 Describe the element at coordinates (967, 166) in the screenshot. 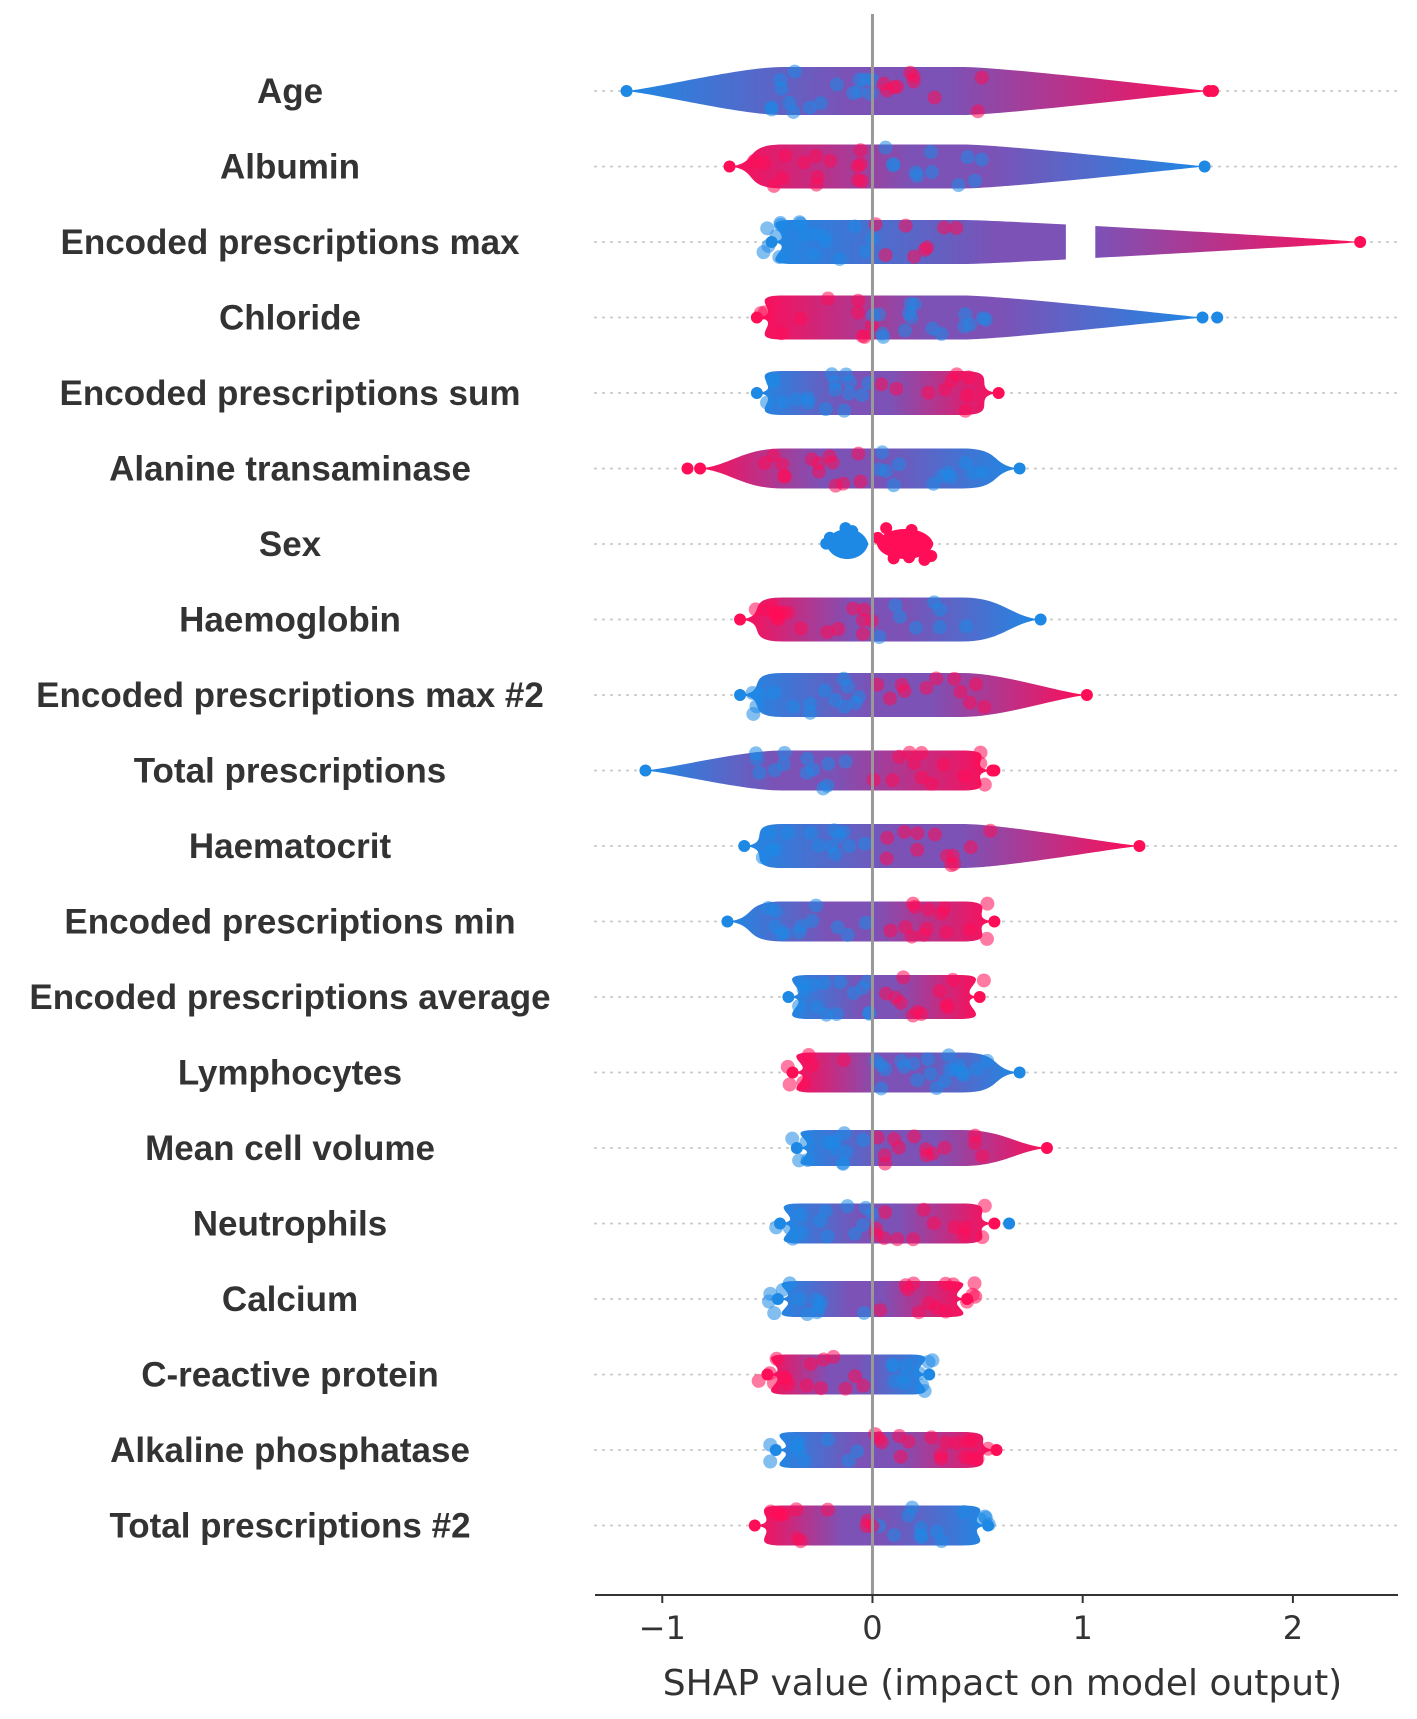

I see `swarm-body` at that location.